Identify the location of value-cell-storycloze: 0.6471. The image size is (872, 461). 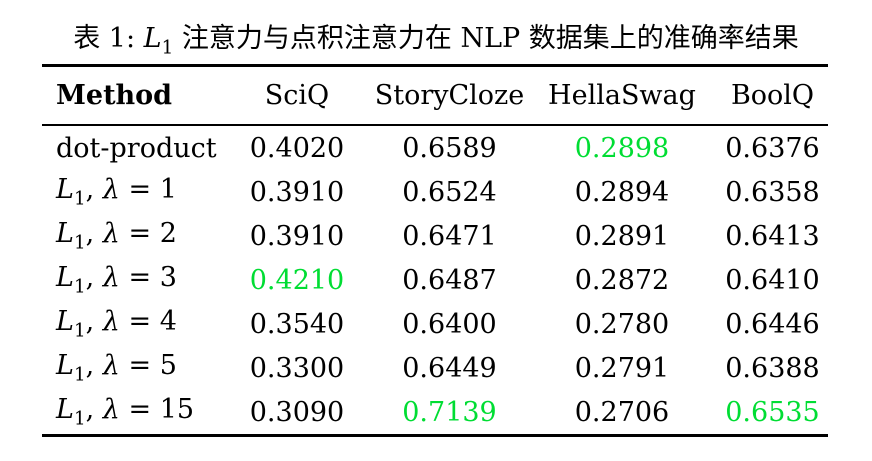
(449, 236).